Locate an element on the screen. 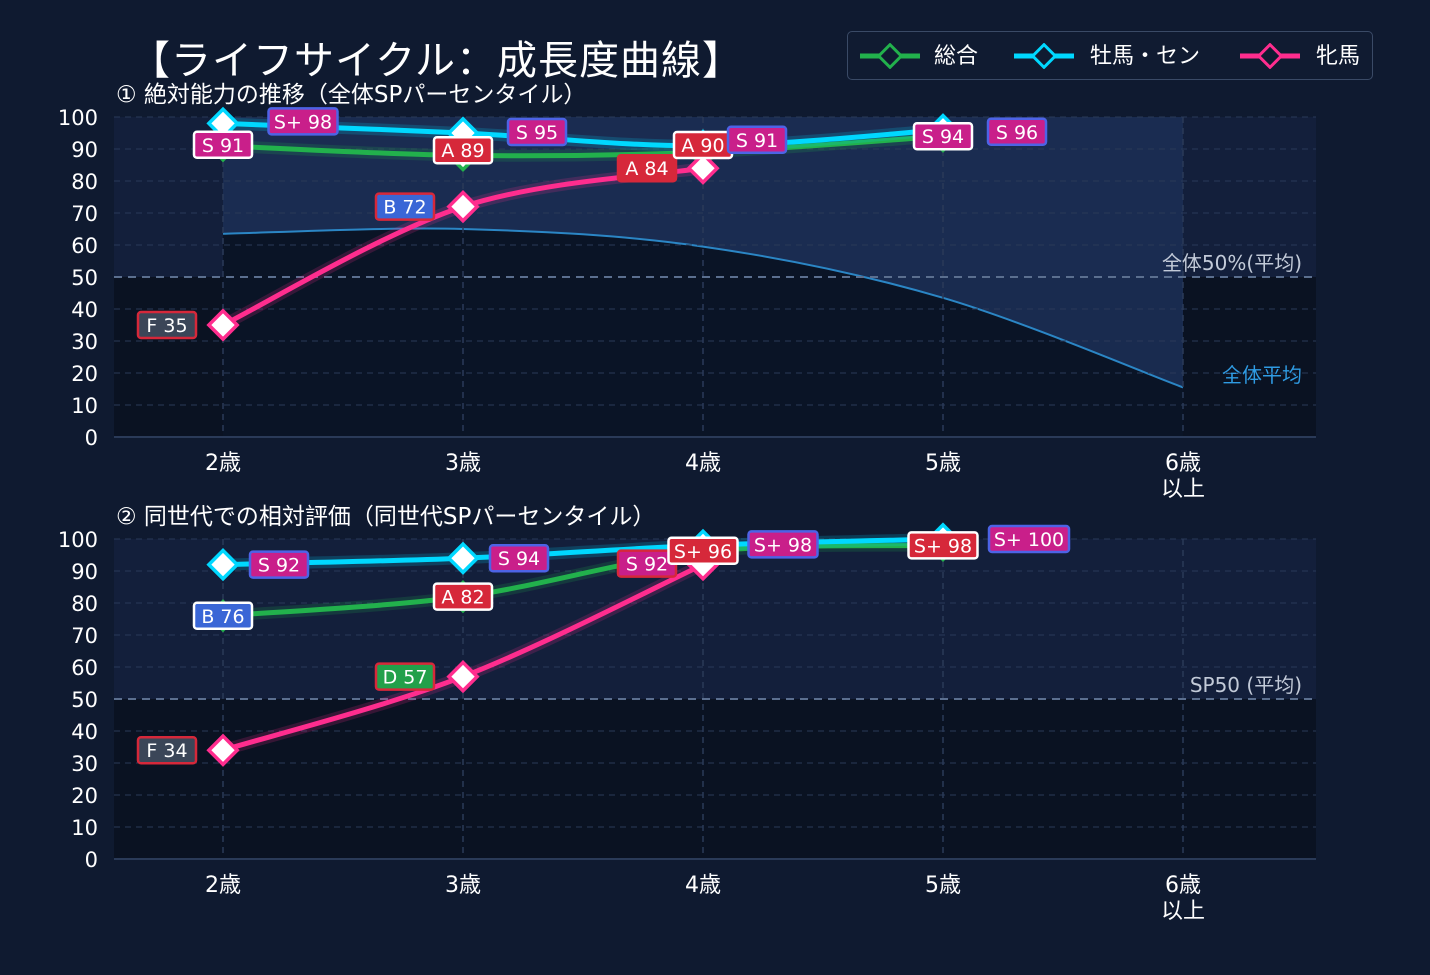 The height and width of the screenshot is (975, 1430). data-label: A 84 is located at coordinates (647, 168).